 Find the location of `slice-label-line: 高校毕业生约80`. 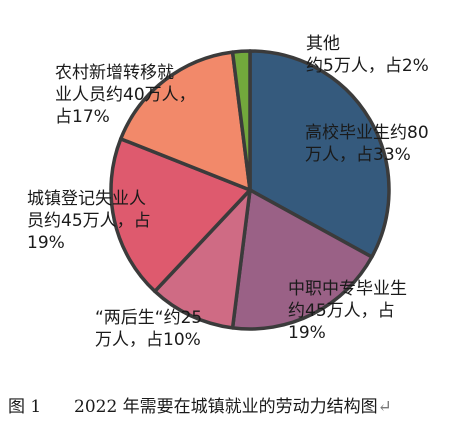

slice-label-line: 高校毕业生约80 is located at coordinates (367, 133).